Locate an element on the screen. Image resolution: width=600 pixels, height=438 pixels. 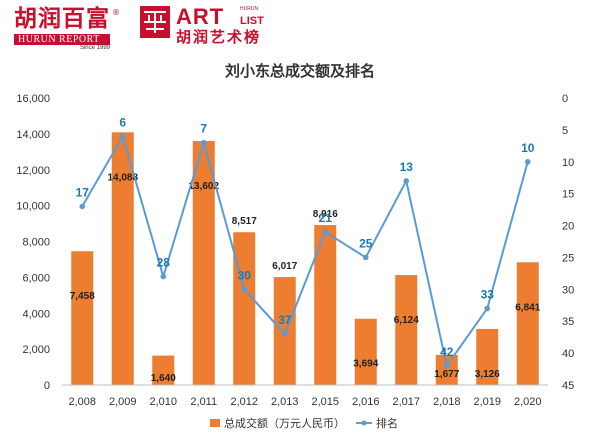
rank-value-label: 6 is located at coordinates (122, 122).